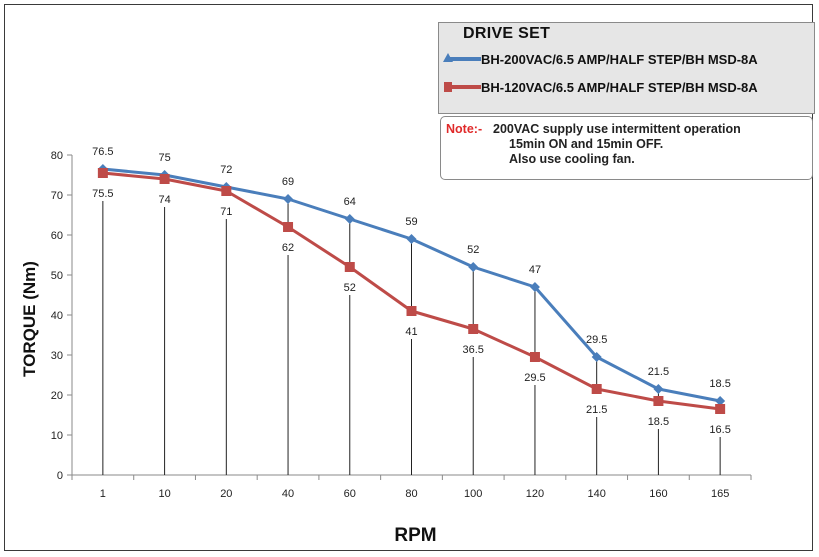 The image size is (819, 557). What do you see at coordinates (719, 384) in the screenshot?
I see `series-0-data-label: 18.5` at bounding box center [719, 384].